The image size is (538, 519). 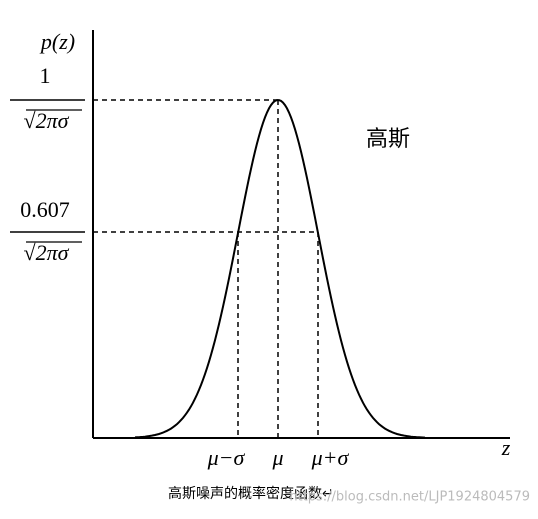 What do you see at coordinates (45, 75) in the screenshot?
I see `peak-numerator: 1` at bounding box center [45, 75].